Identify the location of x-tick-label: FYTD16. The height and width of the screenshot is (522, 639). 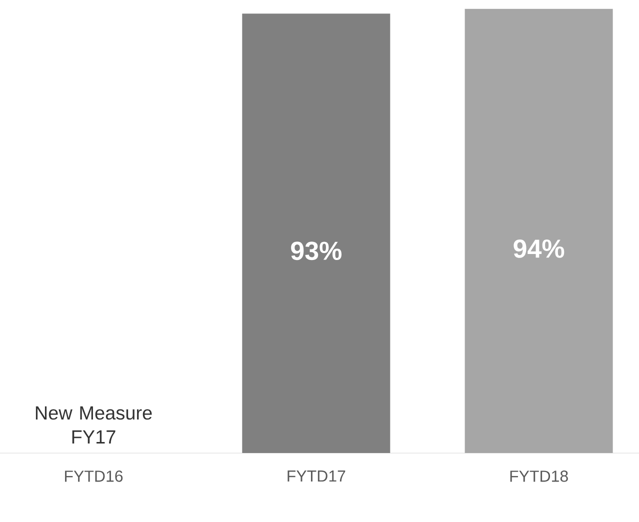
(94, 476).